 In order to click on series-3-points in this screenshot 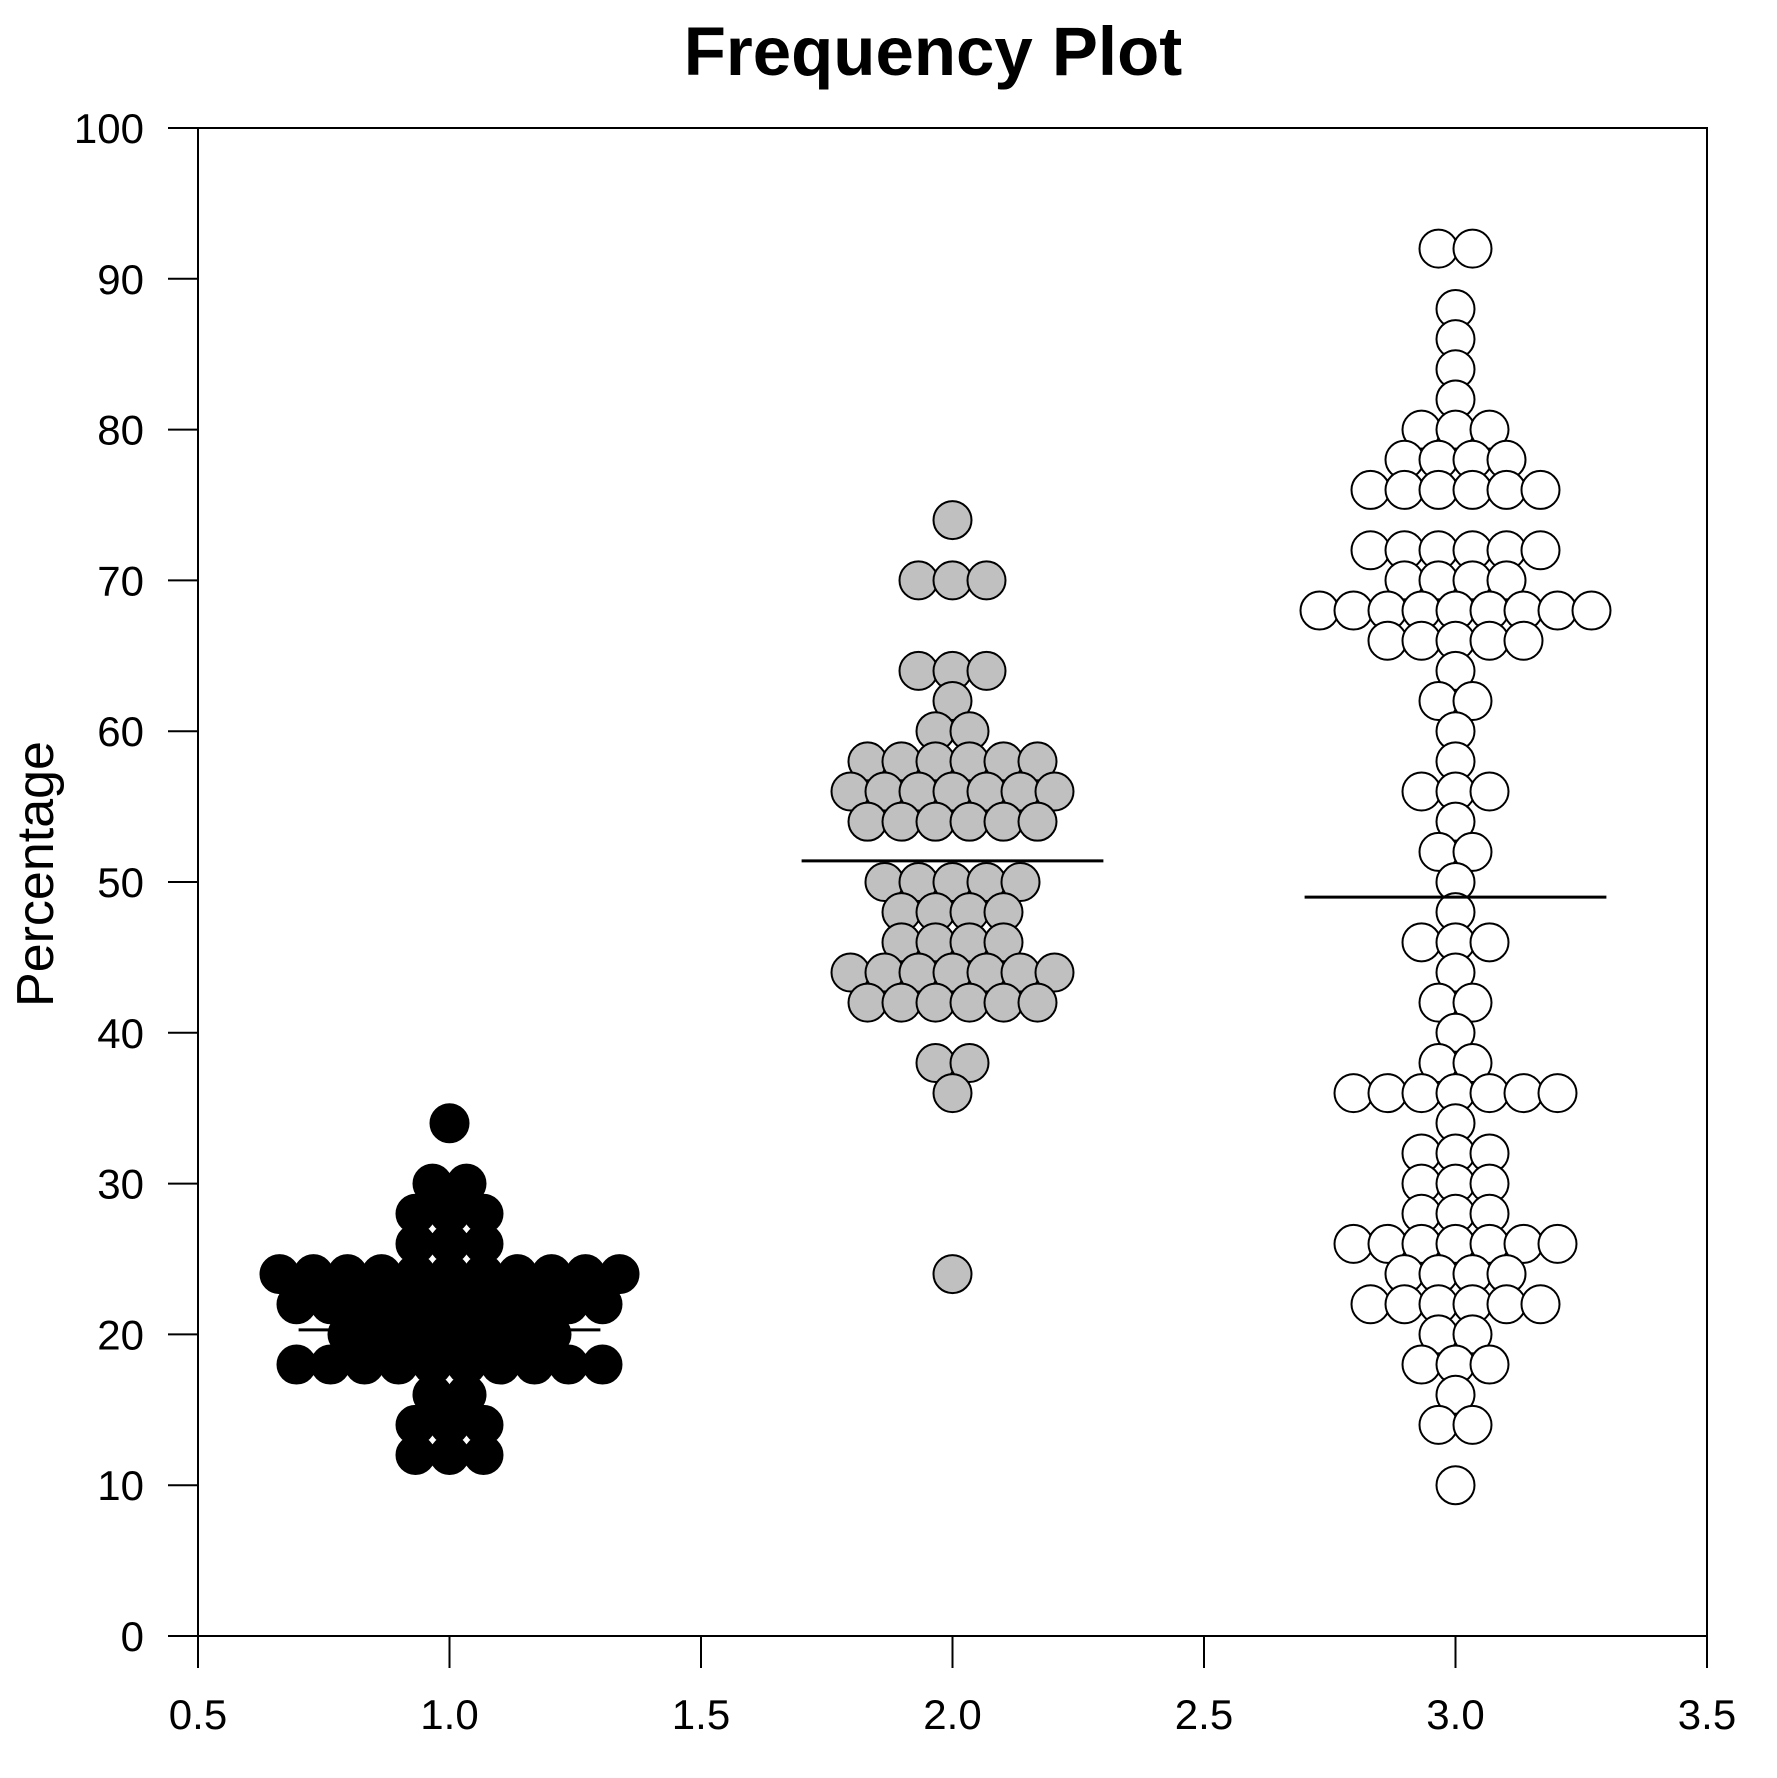, I will do `click(1455, 867)`.